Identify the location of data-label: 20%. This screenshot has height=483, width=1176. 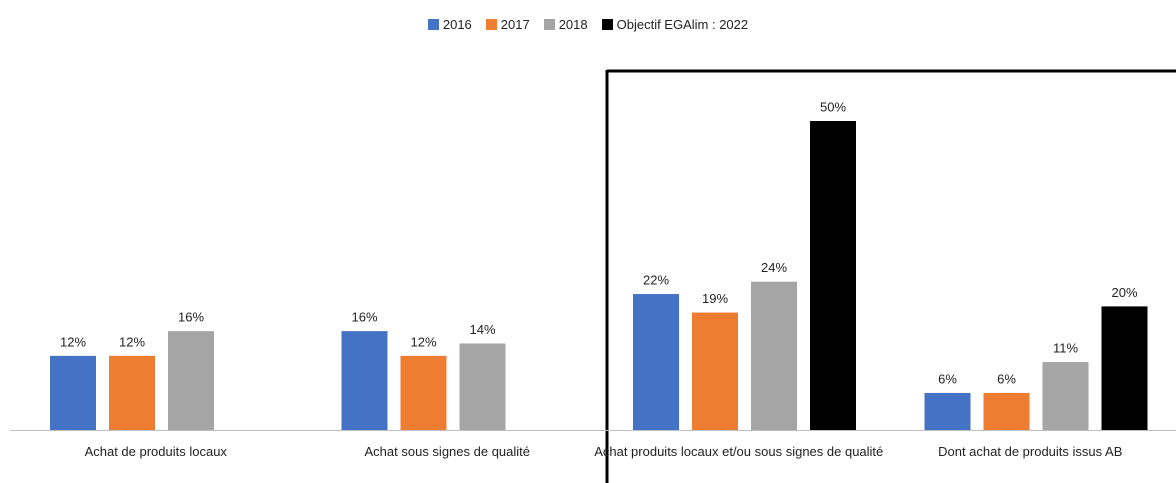
(1124, 292).